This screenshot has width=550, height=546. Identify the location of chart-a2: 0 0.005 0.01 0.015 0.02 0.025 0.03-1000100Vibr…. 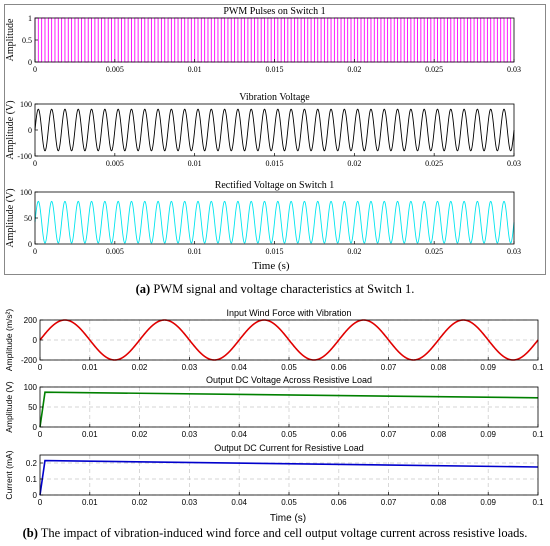
(263, 130).